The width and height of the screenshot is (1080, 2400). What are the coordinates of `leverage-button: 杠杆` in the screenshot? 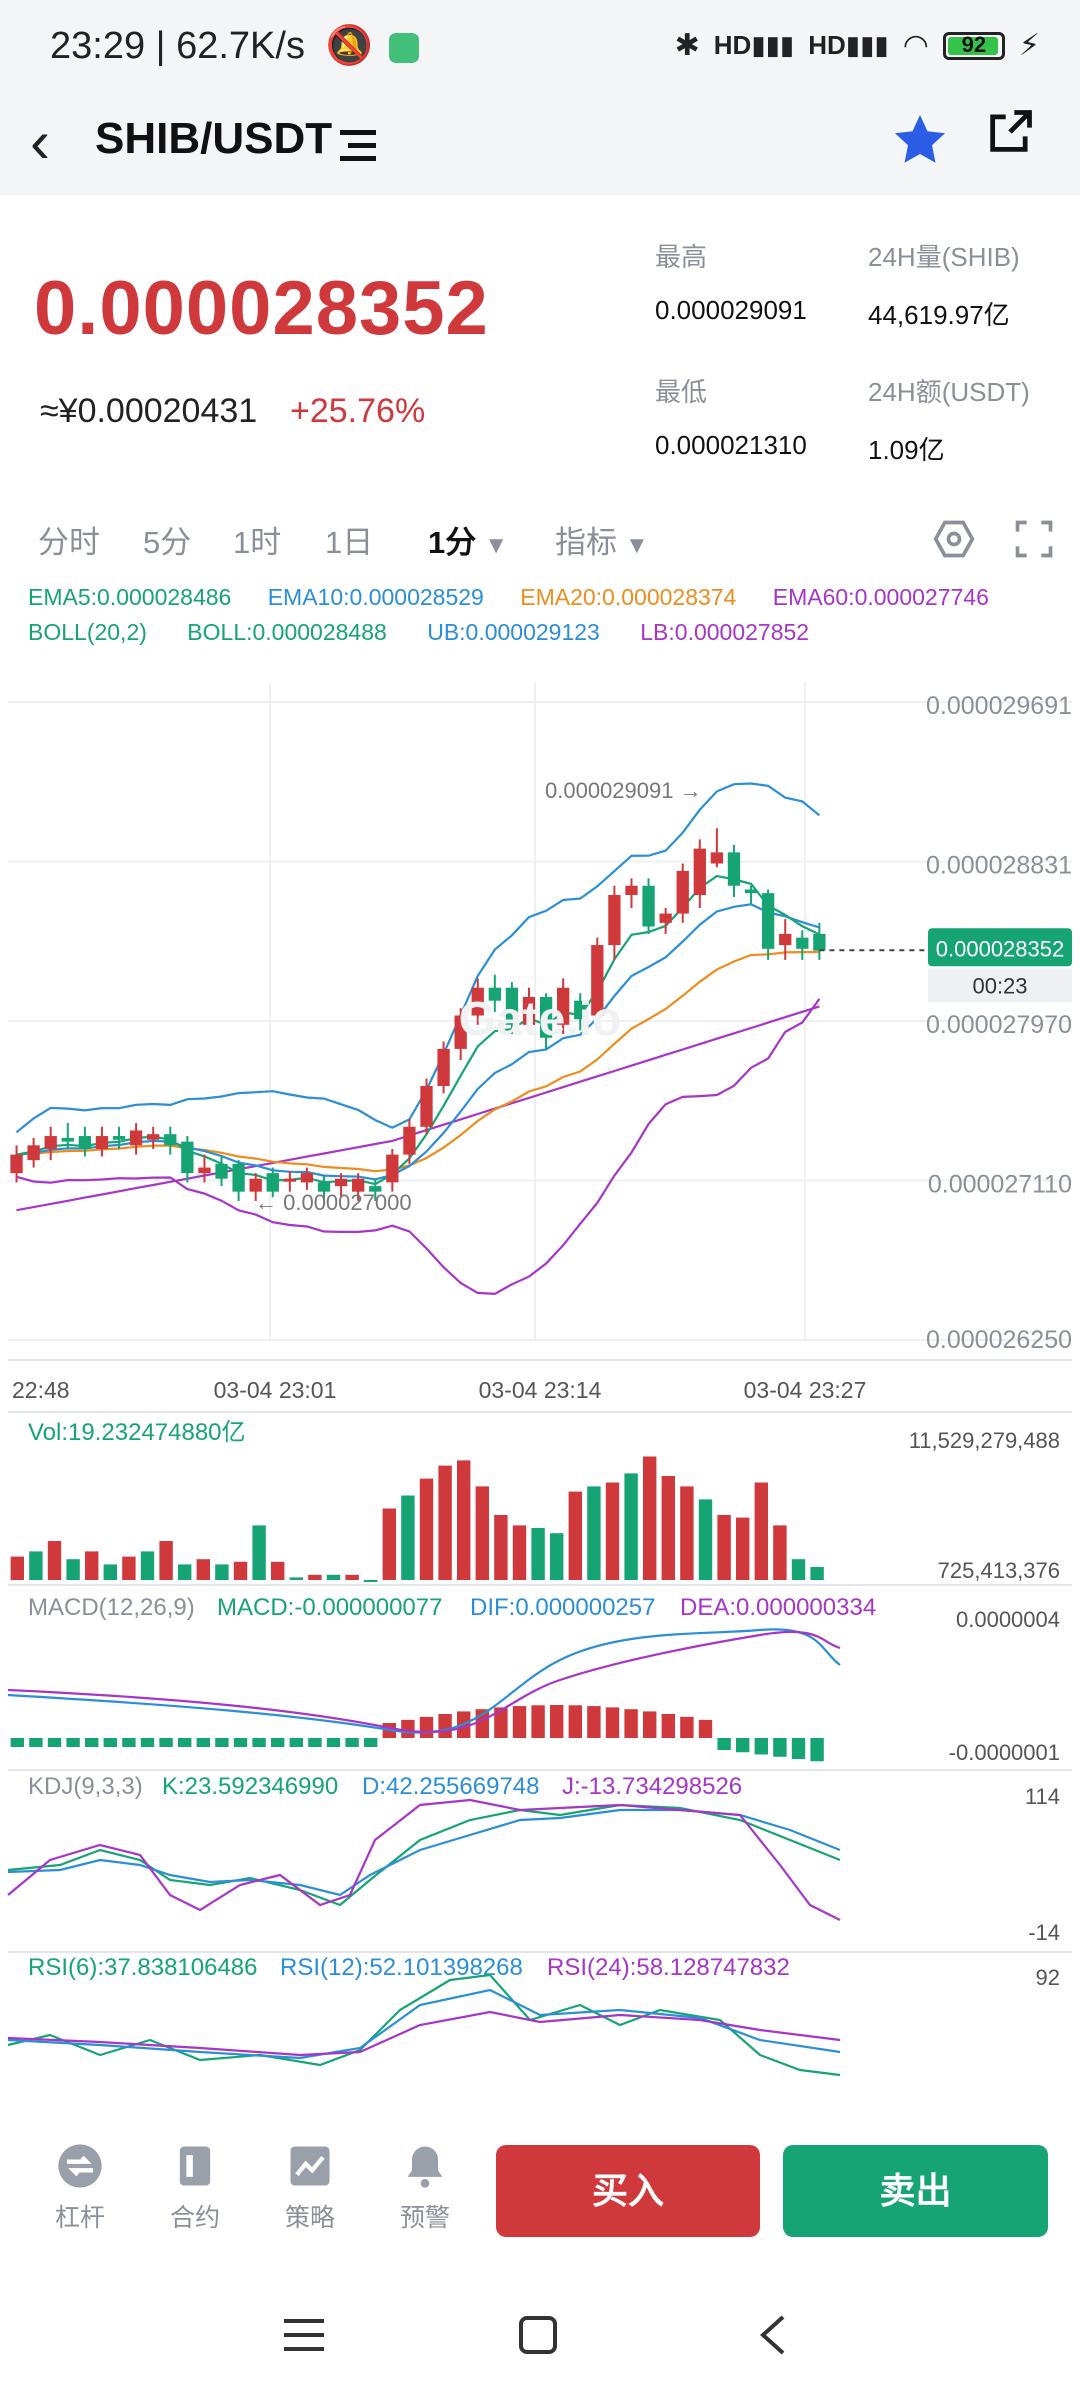 It's located at (80, 2187).